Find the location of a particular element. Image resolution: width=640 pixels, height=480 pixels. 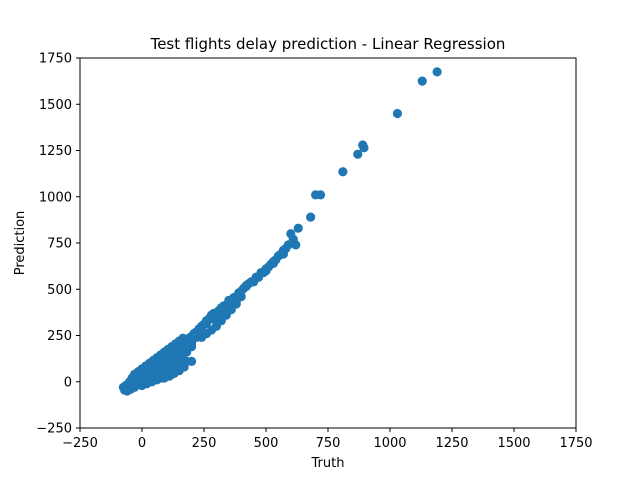

x-tick-label: 1250 is located at coordinates (451, 443).